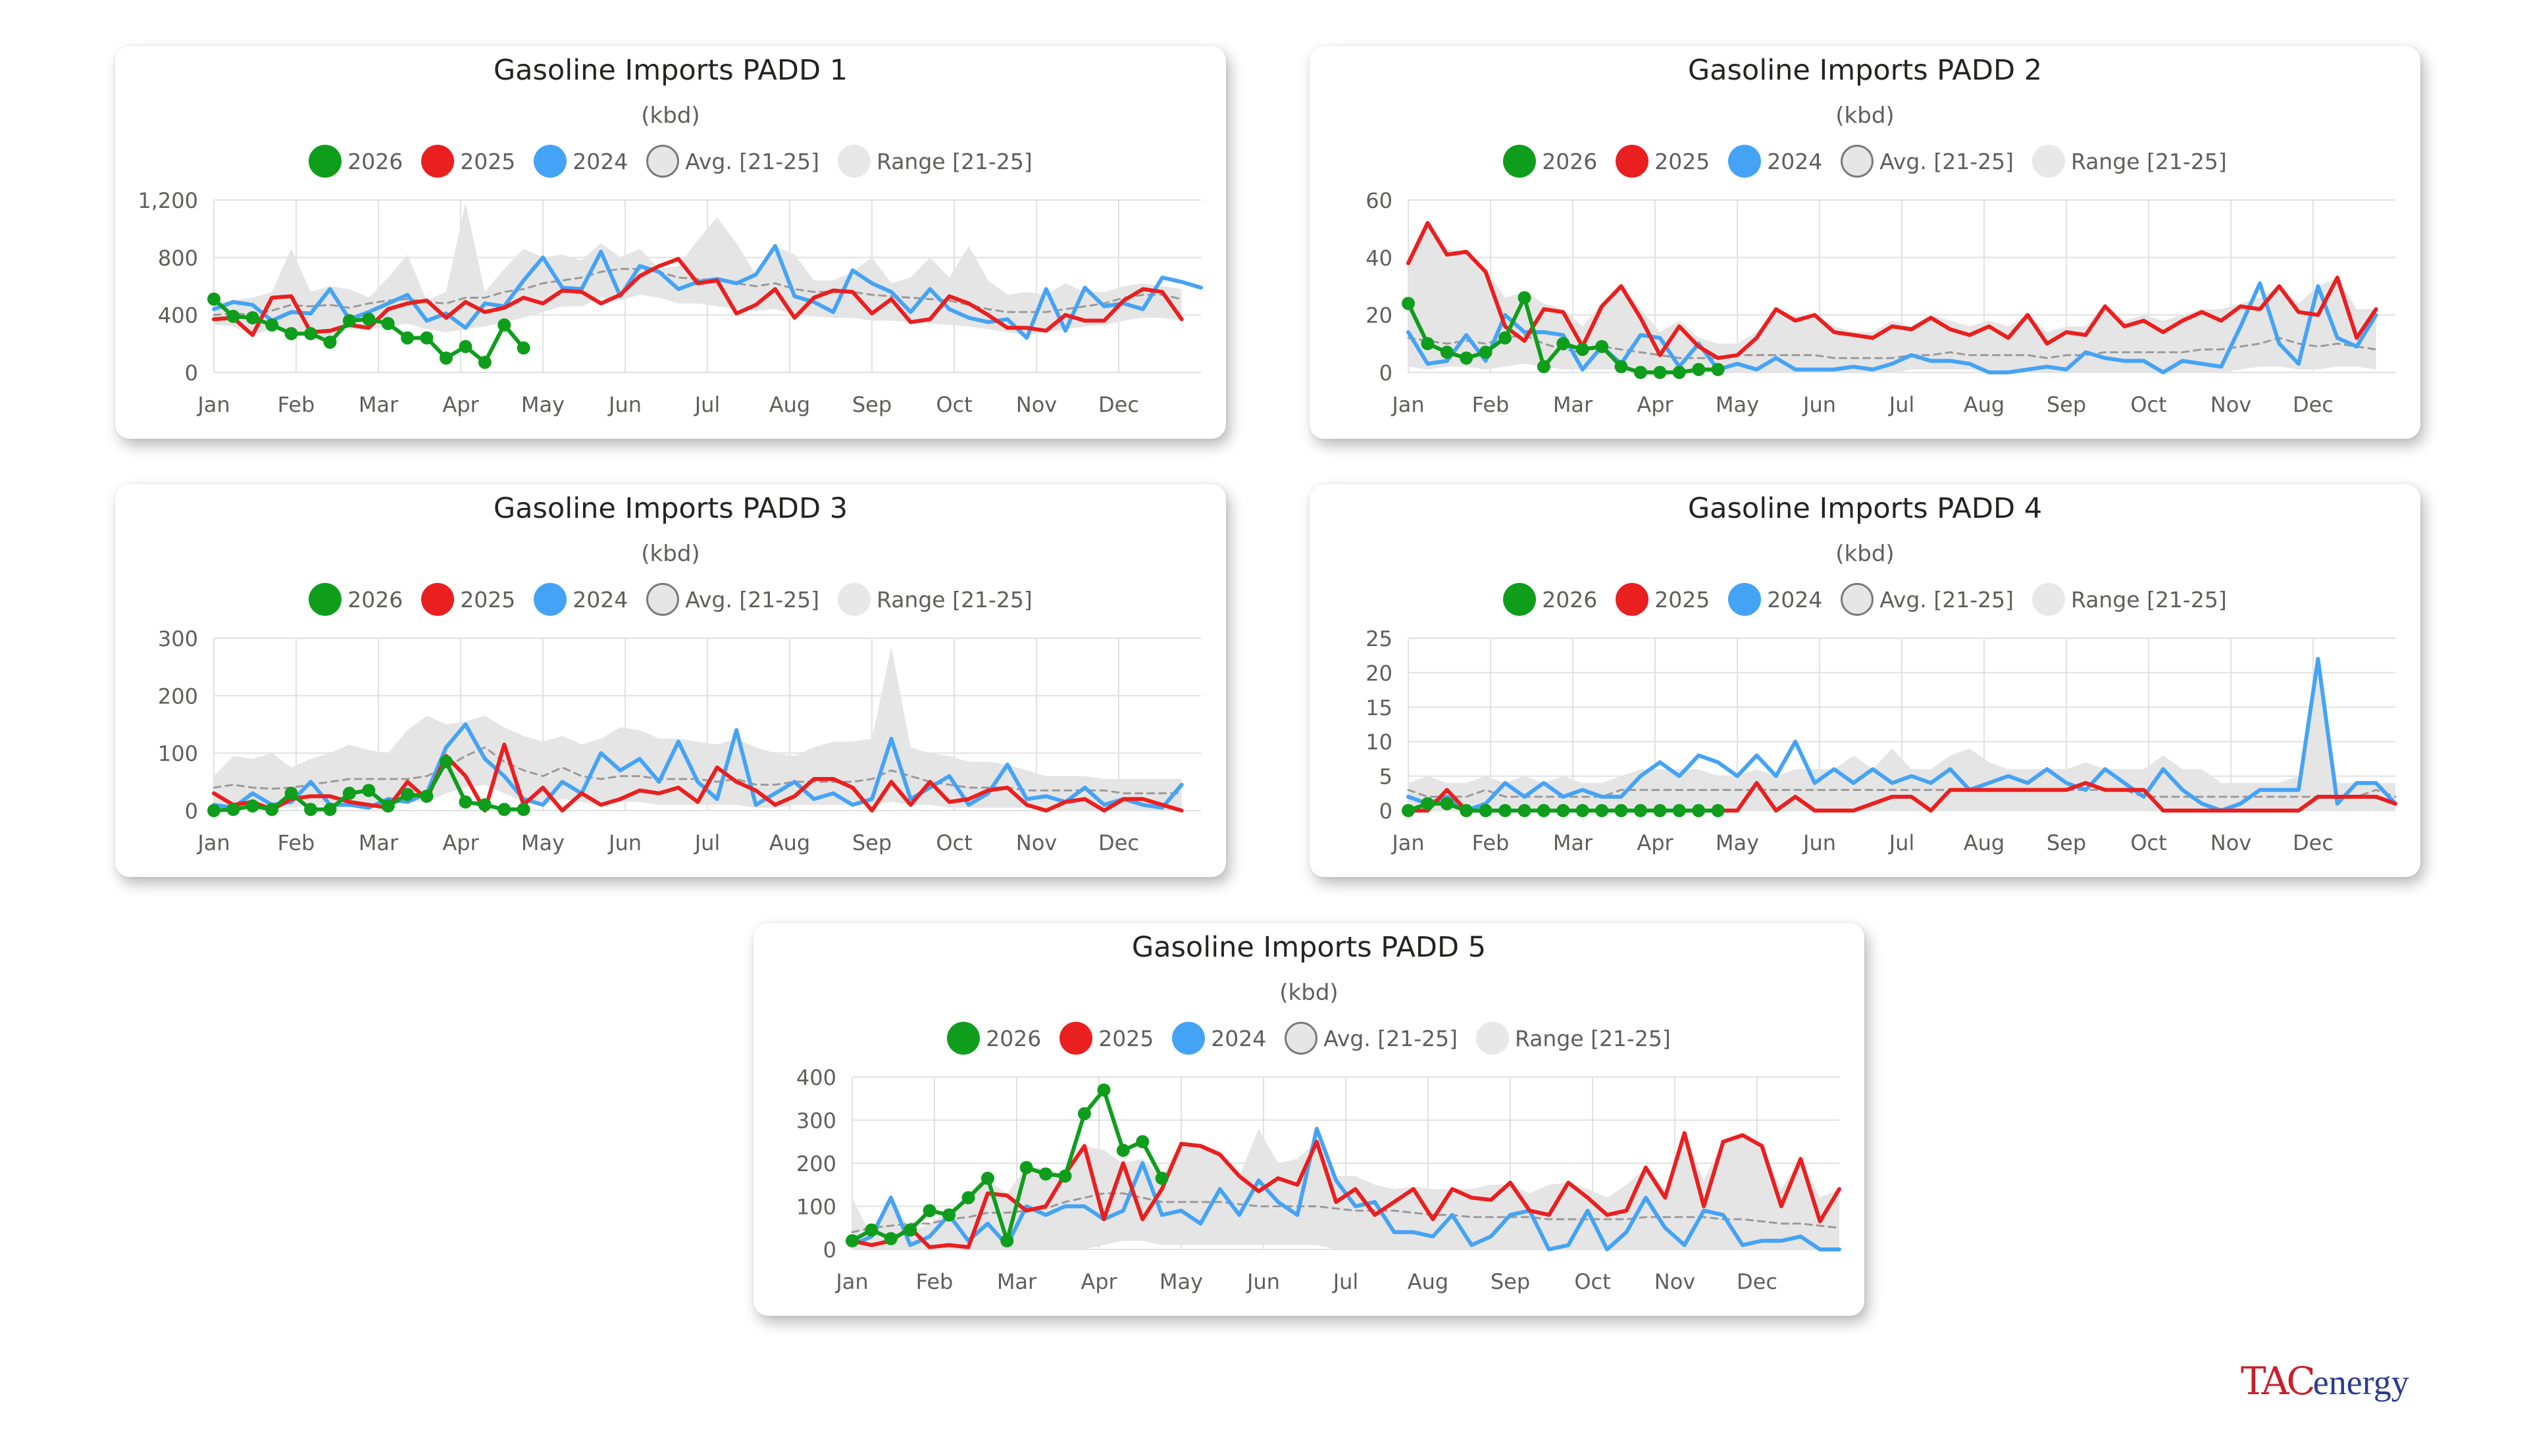 This screenshot has width=2527, height=1456. Describe the element at coordinates (816, 1163) in the screenshot. I see `y-tick-label: 200` at that location.